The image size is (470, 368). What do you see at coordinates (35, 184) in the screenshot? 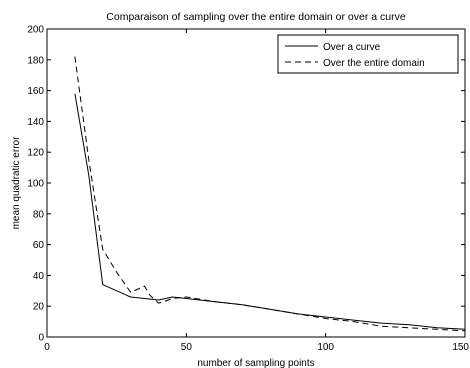
I see `y-tick-label: 100` at bounding box center [35, 184].